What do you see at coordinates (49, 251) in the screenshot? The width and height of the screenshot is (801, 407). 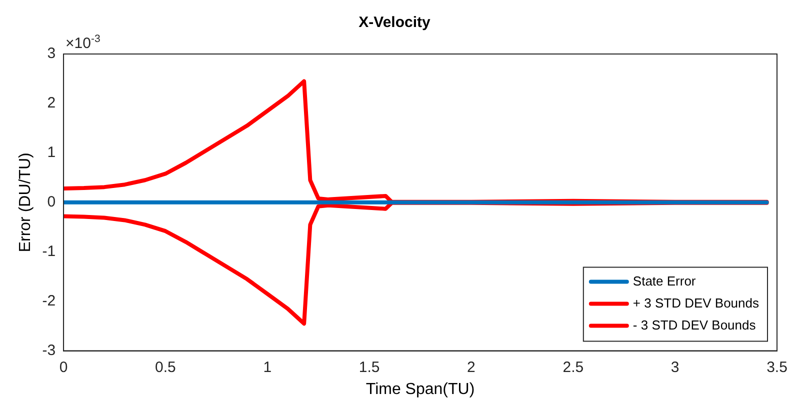 I see `y-tick-label: -1` at bounding box center [49, 251].